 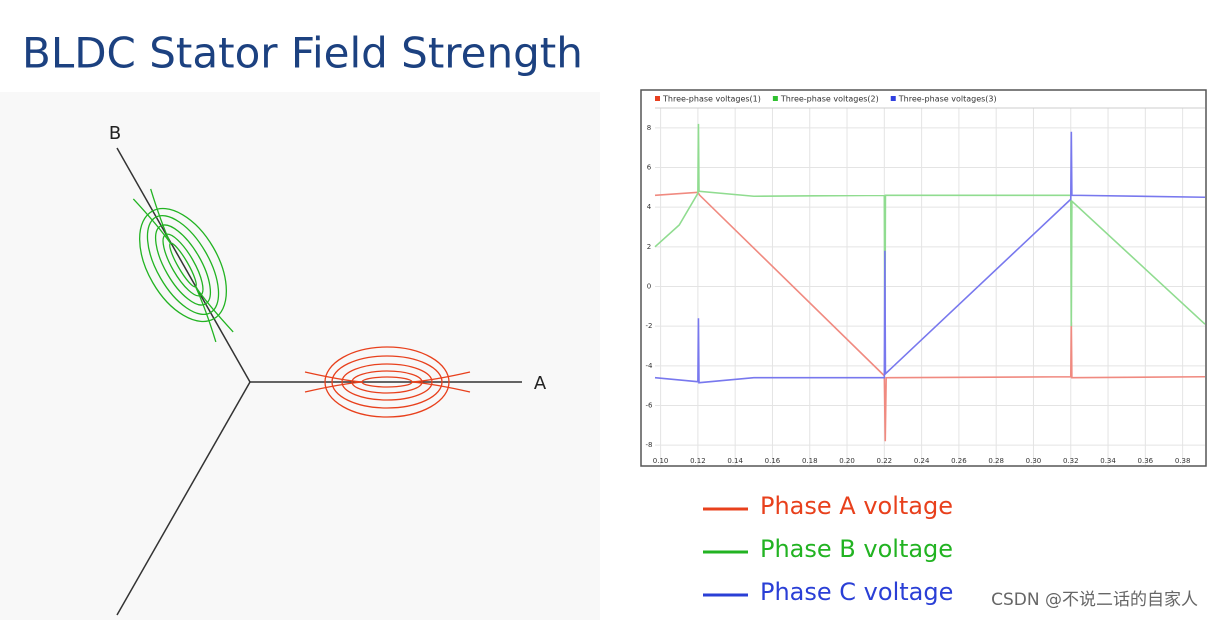 What do you see at coordinates (922, 461) in the screenshot?
I see `x-tick-label: 0.24` at bounding box center [922, 461].